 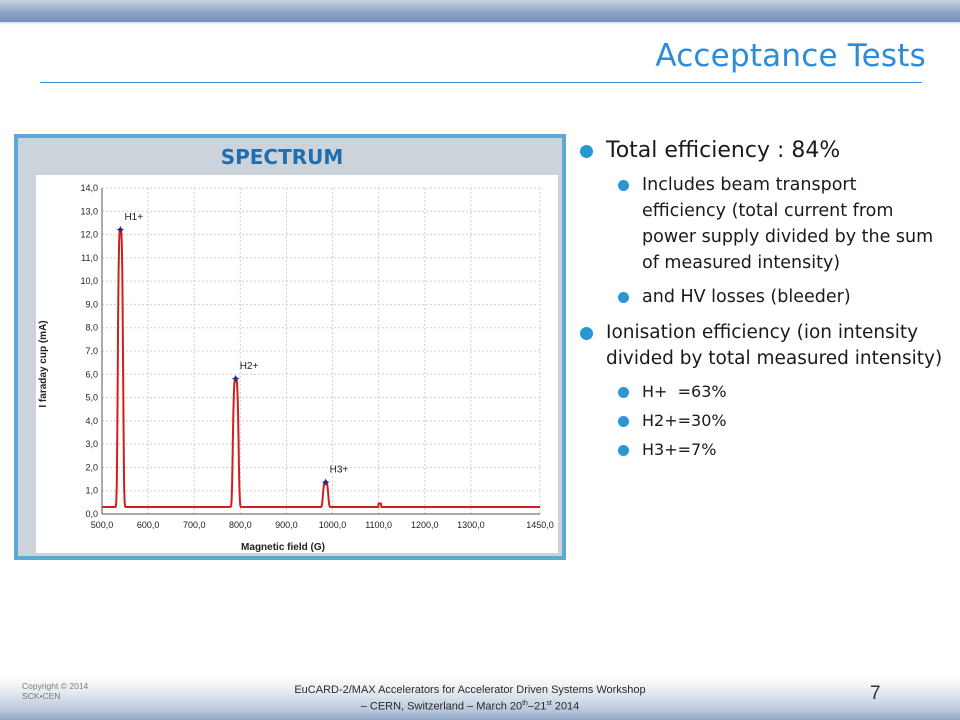 I want to click on footer-line-2-suffix: 2014, so click(x=565, y=706).